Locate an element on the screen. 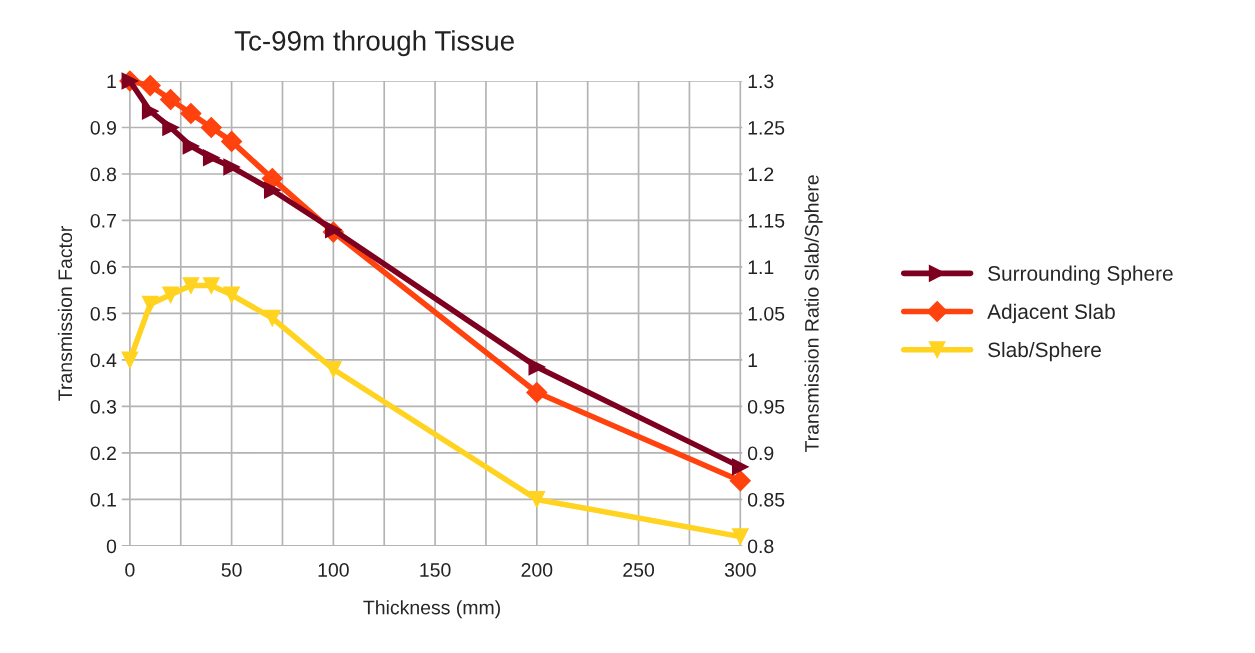 This screenshot has width=1255, height=653. x-tick-label: 300 is located at coordinates (740, 570).